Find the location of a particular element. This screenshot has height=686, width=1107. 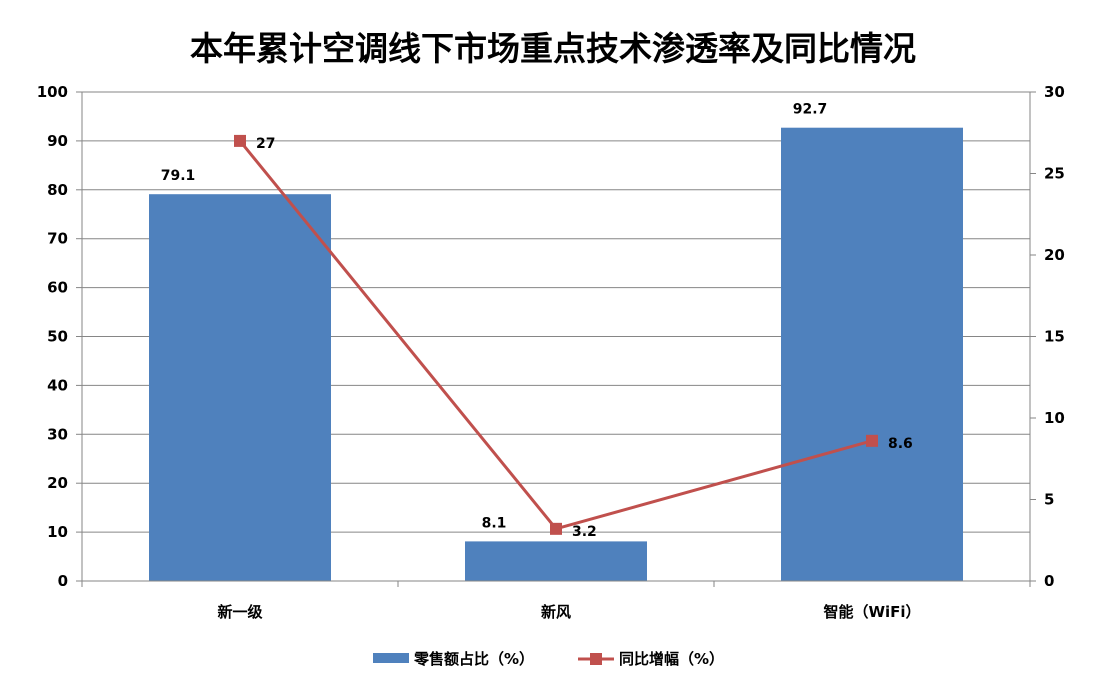

y-right-tick-label: 10 is located at coordinates (1054, 418).